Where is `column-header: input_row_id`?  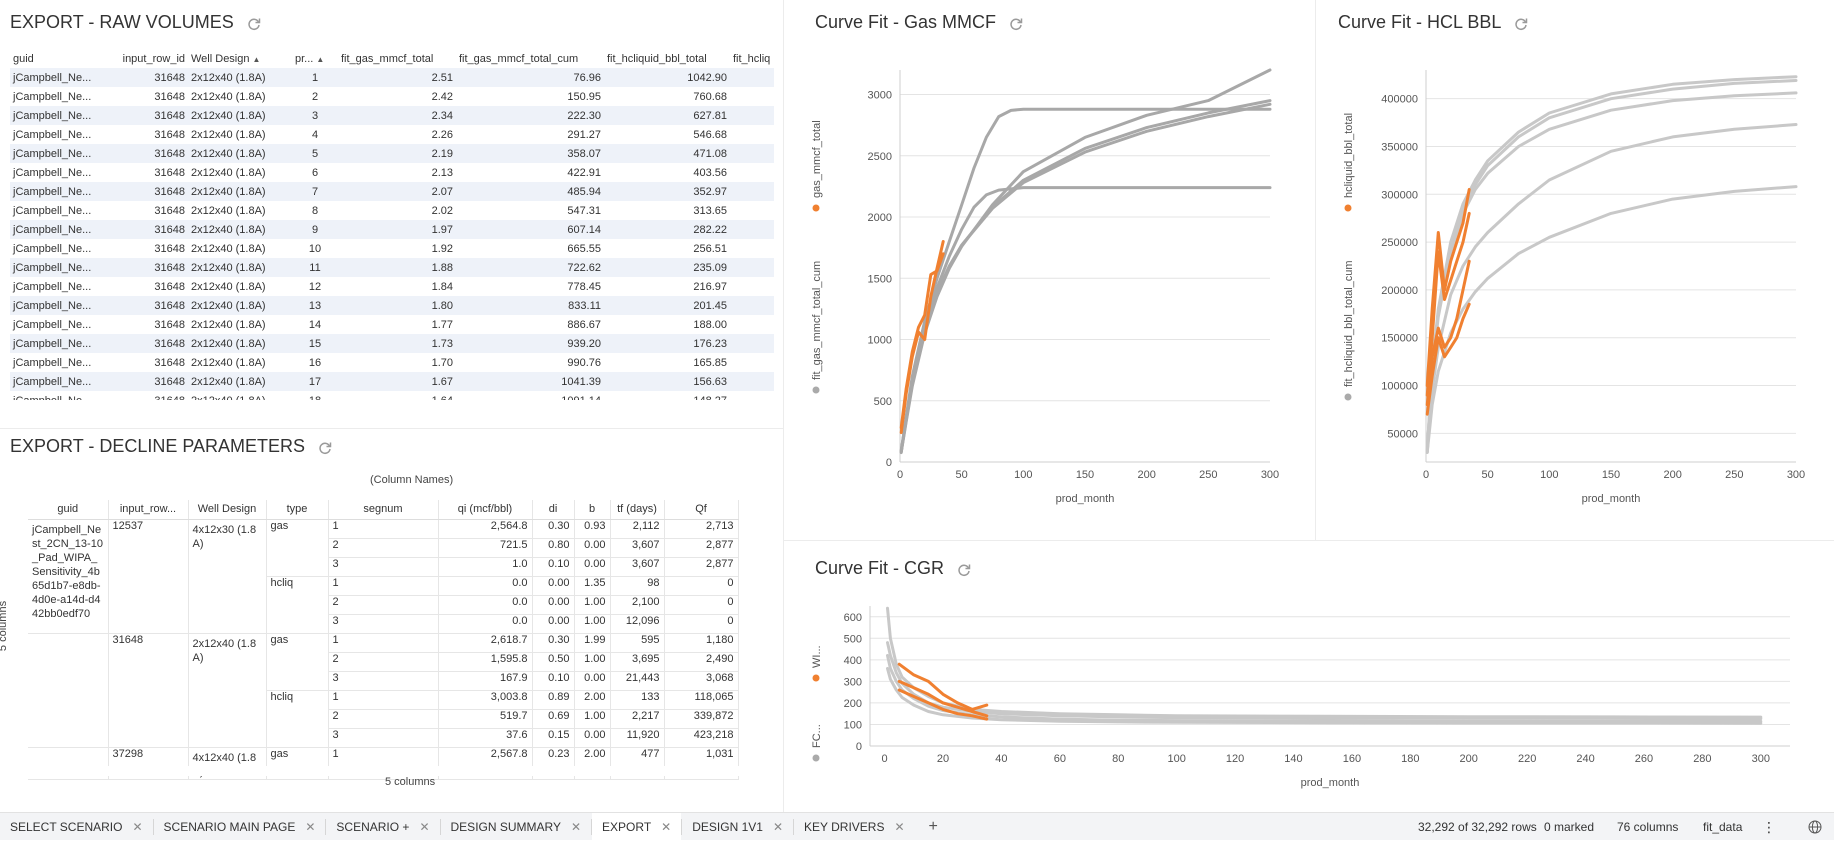
column-header: input_row_id is located at coordinates (153, 59).